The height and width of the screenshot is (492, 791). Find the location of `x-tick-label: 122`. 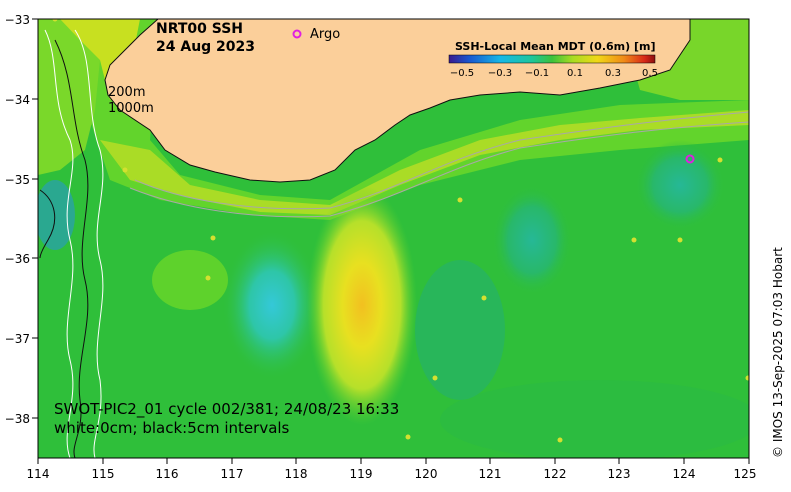

x-tick-label: 122 is located at coordinates (555, 474).